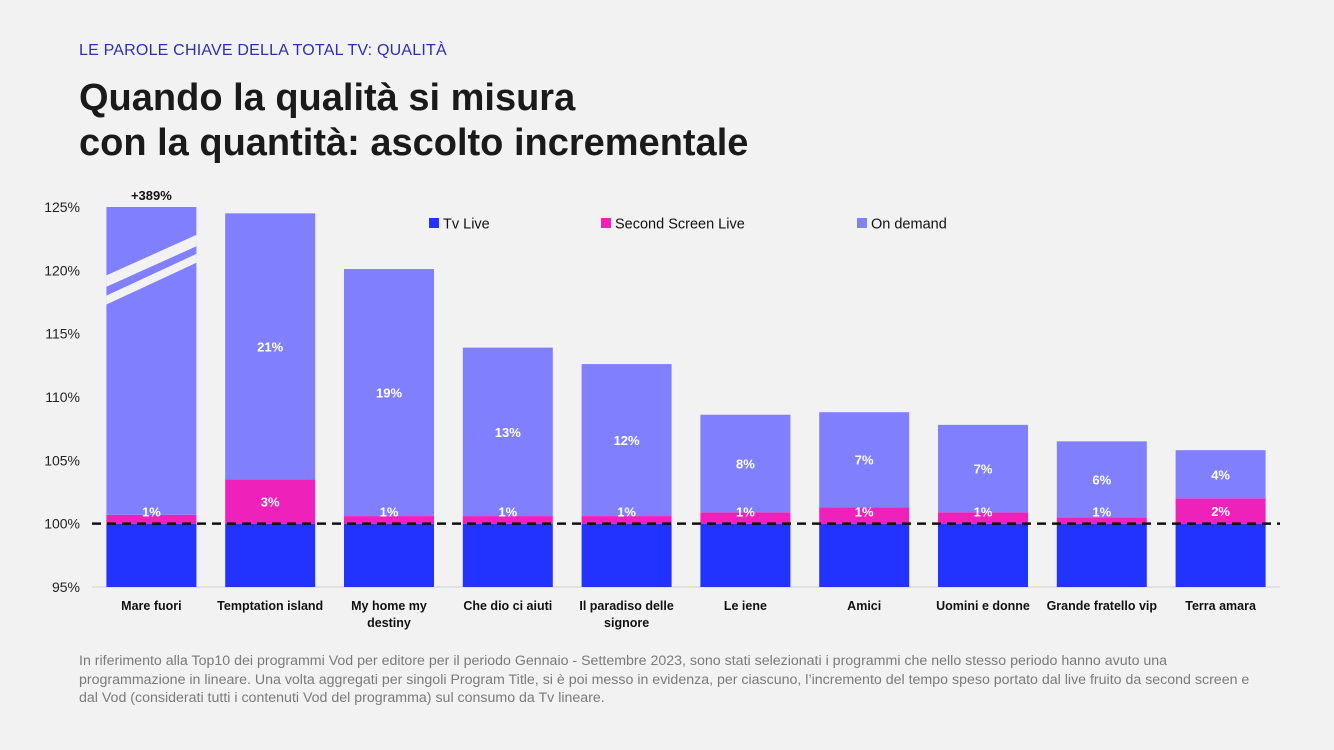 The width and height of the screenshot is (1334, 750). What do you see at coordinates (62, 397) in the screenshot?
I see `y-tick-label: 110%` at bounding box center [62, 397].